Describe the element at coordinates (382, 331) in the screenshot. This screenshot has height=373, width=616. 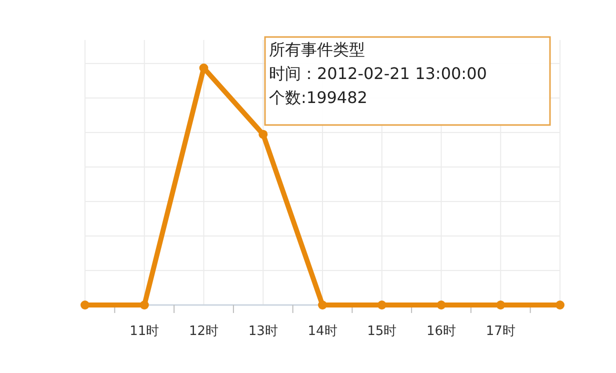
I see `x-tick-label: 15时` at that location.